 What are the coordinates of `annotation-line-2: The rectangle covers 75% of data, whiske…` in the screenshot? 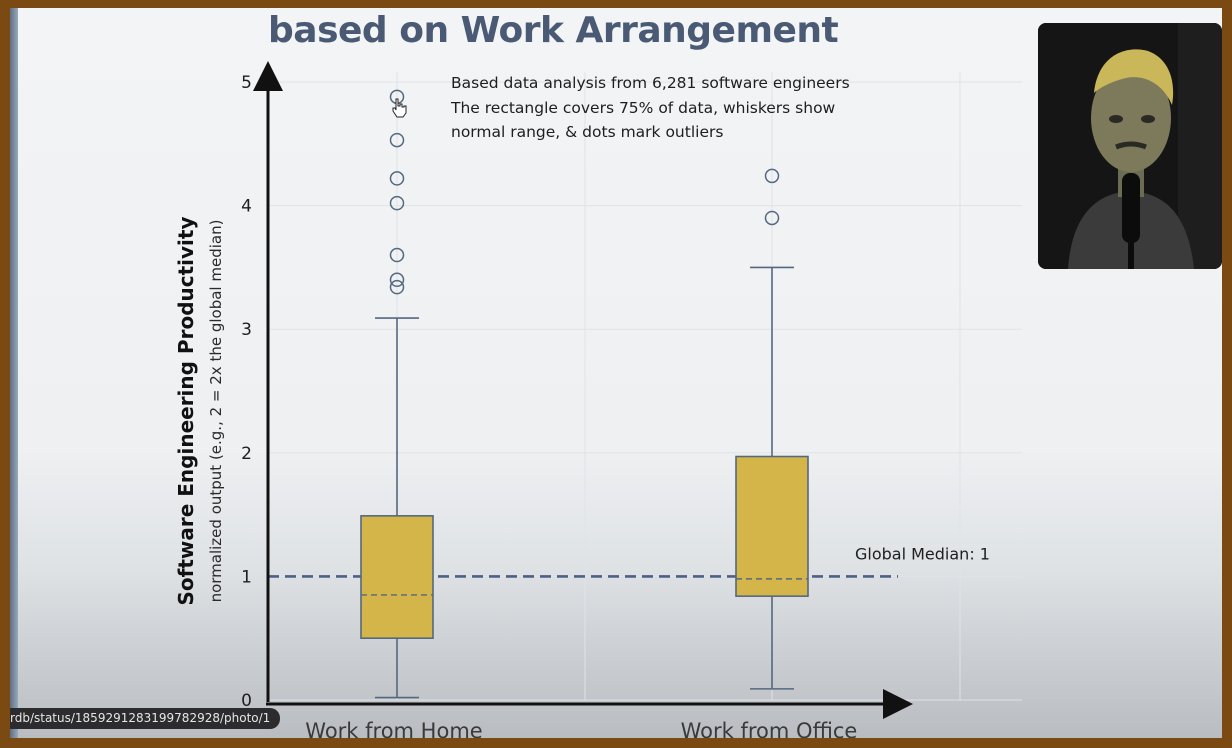 It's located at (643, 107).